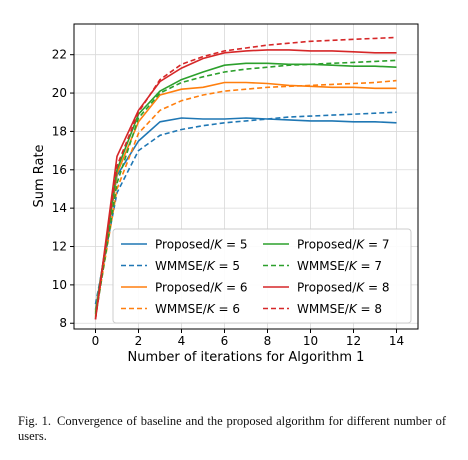 This screenshot has width=468, height=460. I want to click on legend-label: Proposed/K = 8, so click(343, 288).